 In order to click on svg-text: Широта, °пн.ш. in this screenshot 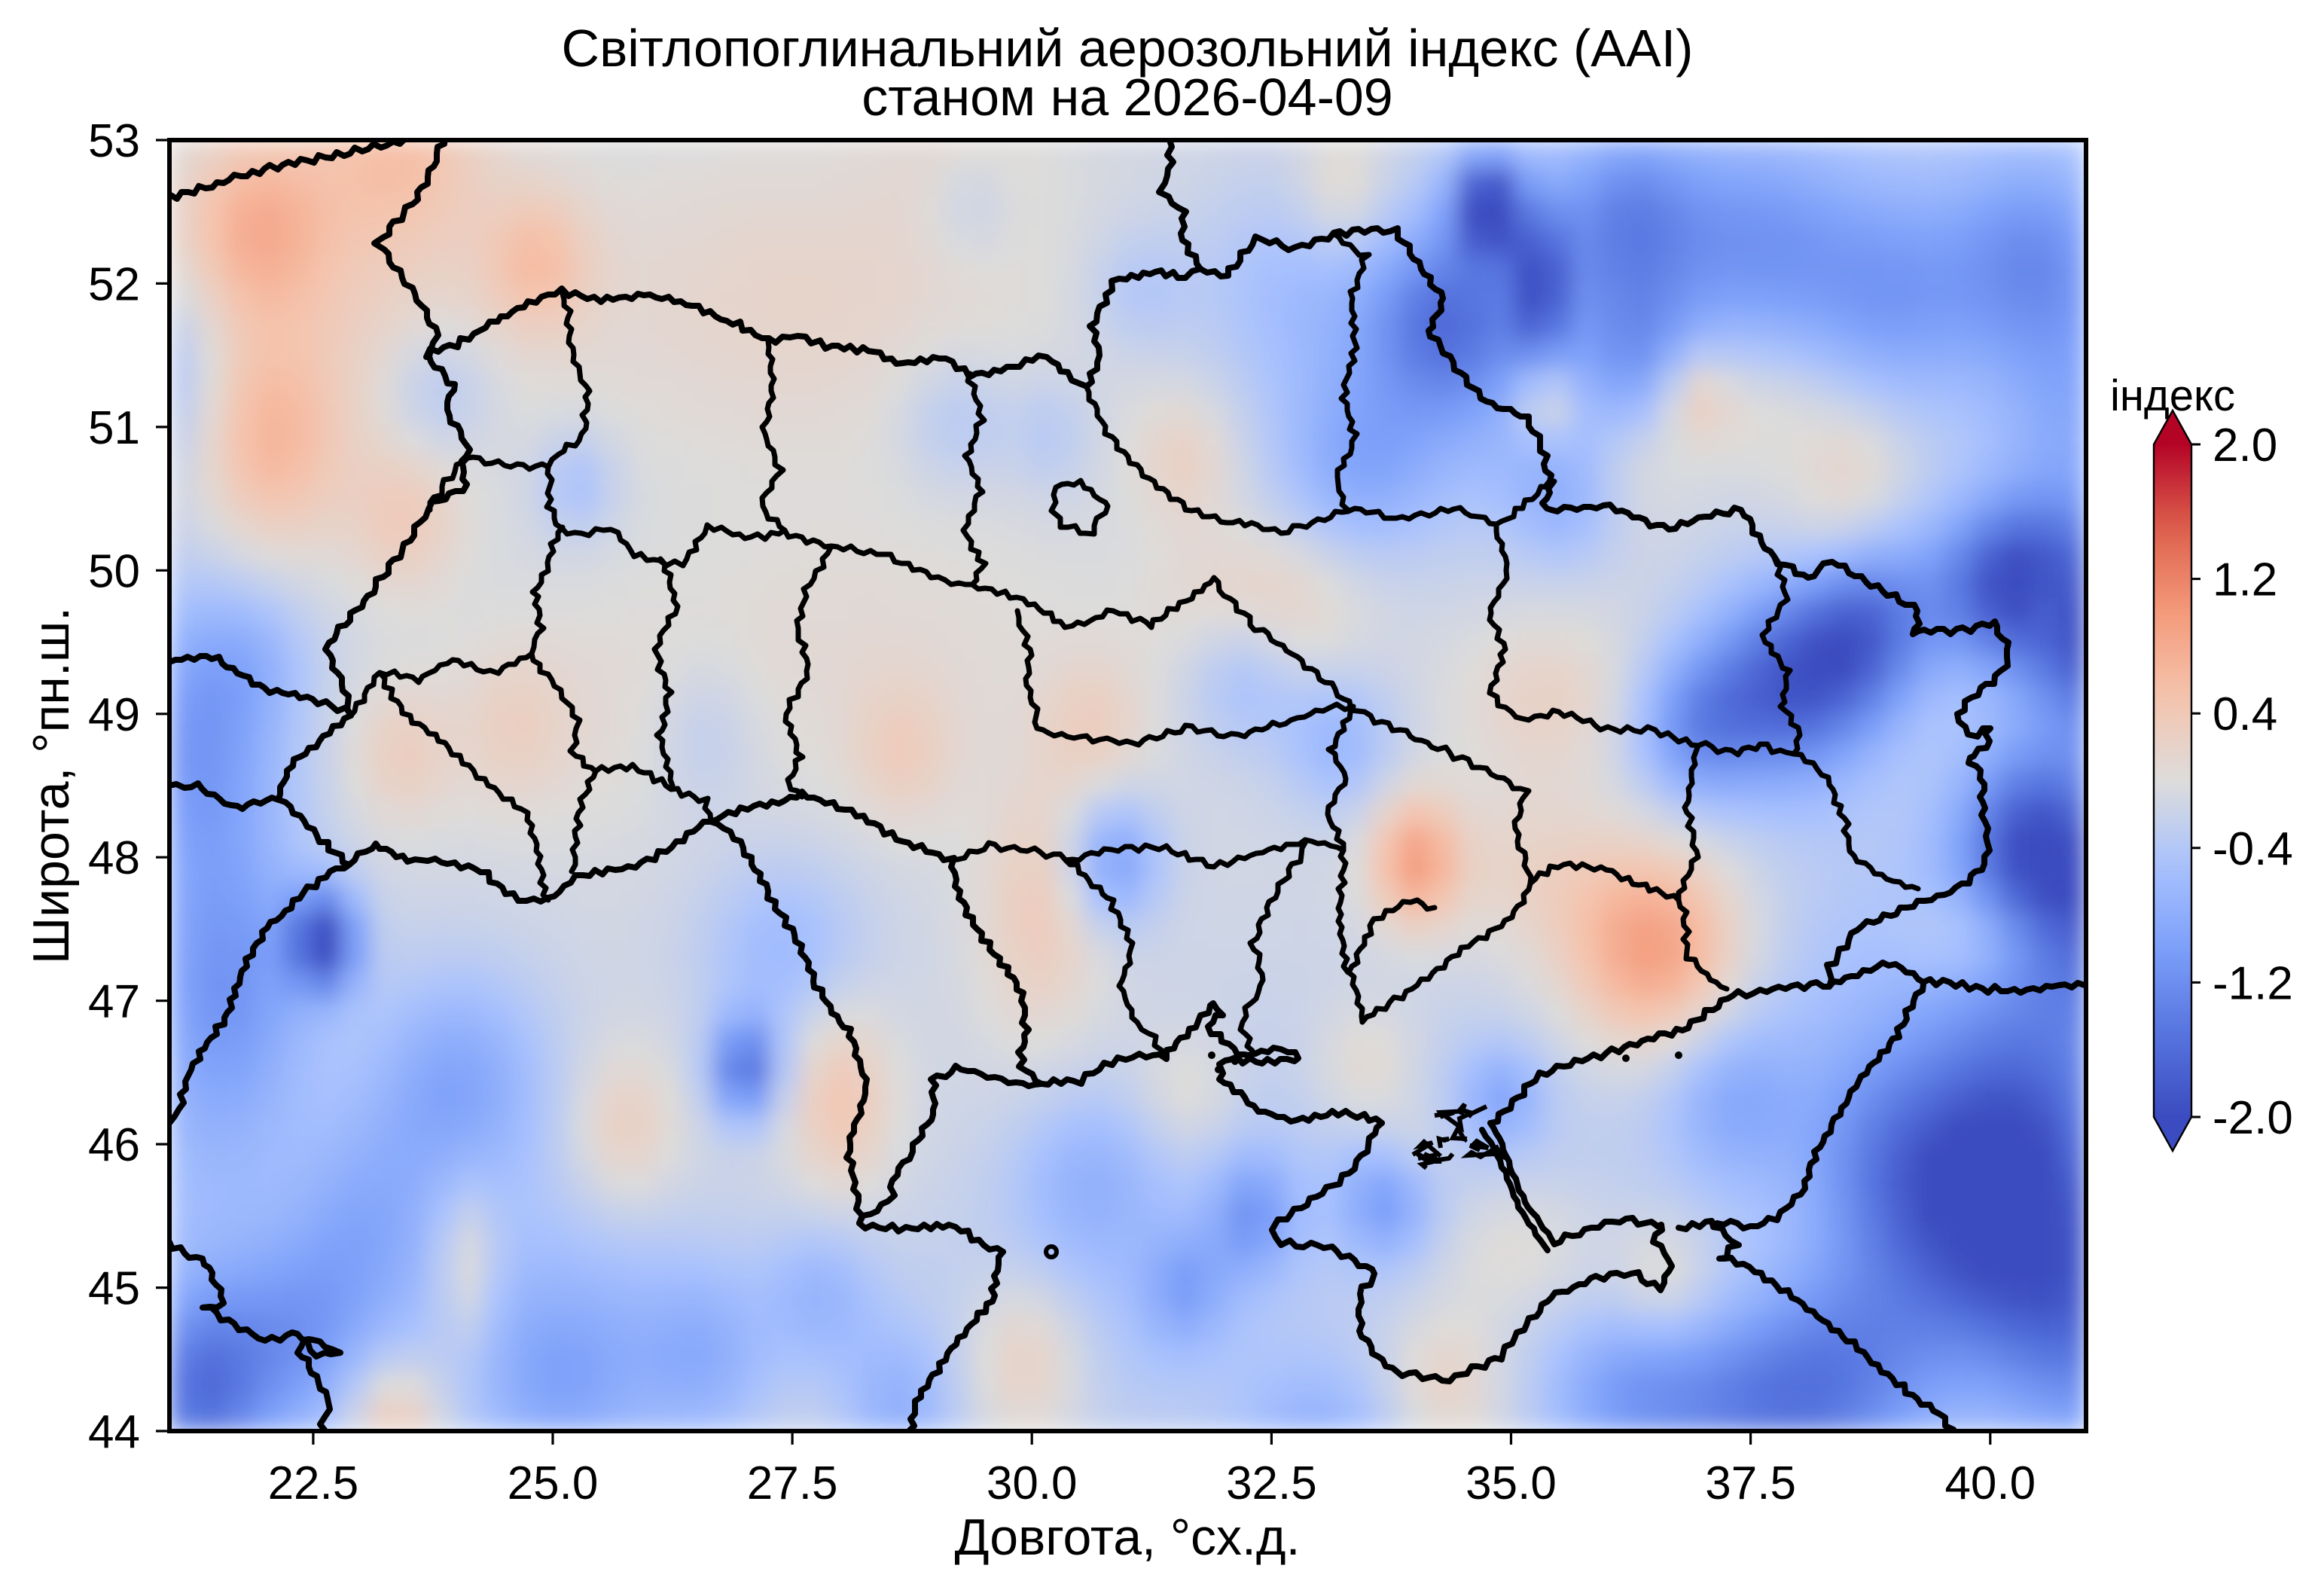, I will do `click(51, 786)`.